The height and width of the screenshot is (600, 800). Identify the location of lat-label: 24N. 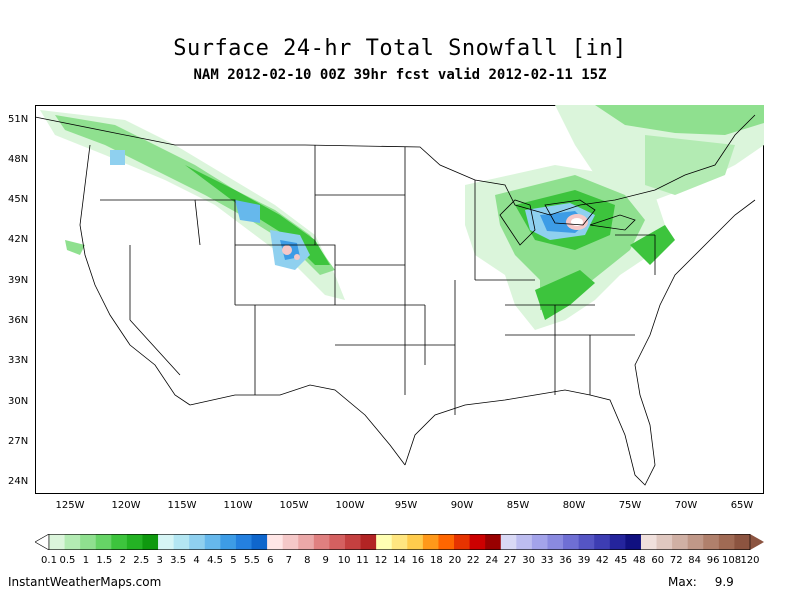
(18, 481).